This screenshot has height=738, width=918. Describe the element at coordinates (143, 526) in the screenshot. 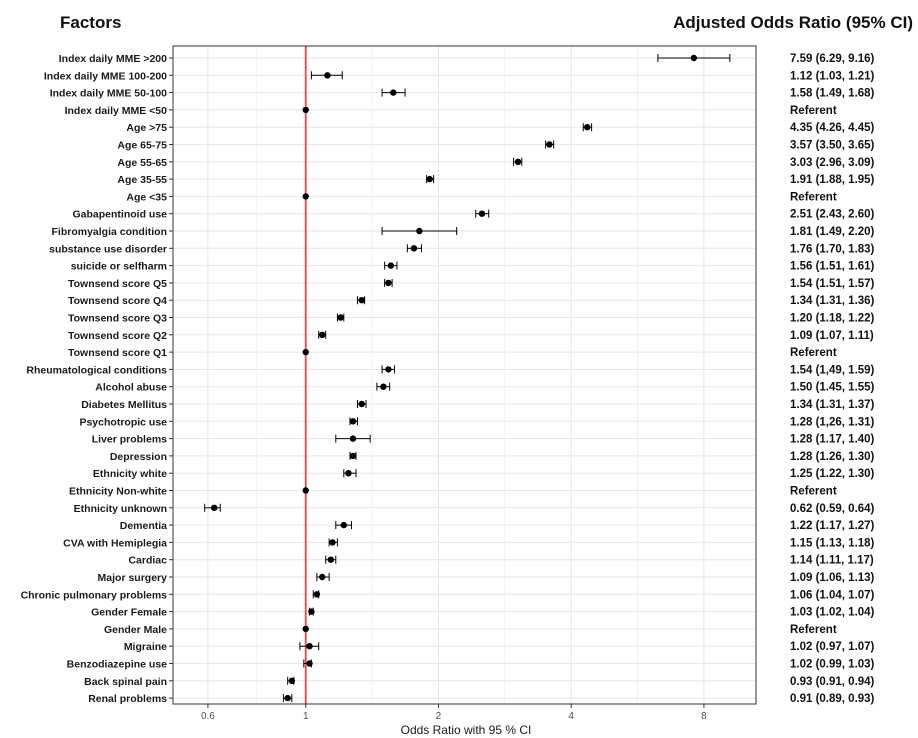

I see `factor-label: Dementia` at that location.